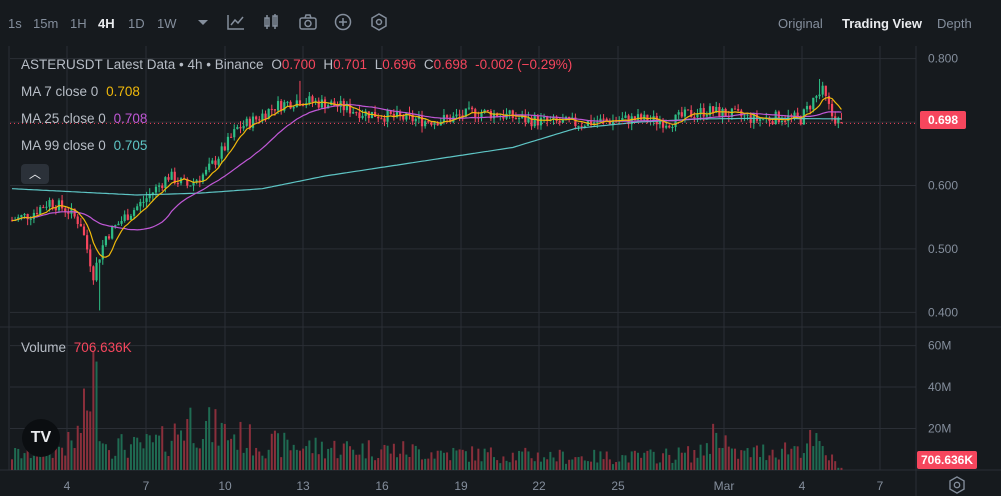 This screenshot has height=496, width=1001. What do you see at coordinates (15, 23) in the screenshot?
I see `interval-1s: 1s` at bounding box center [15, 23].